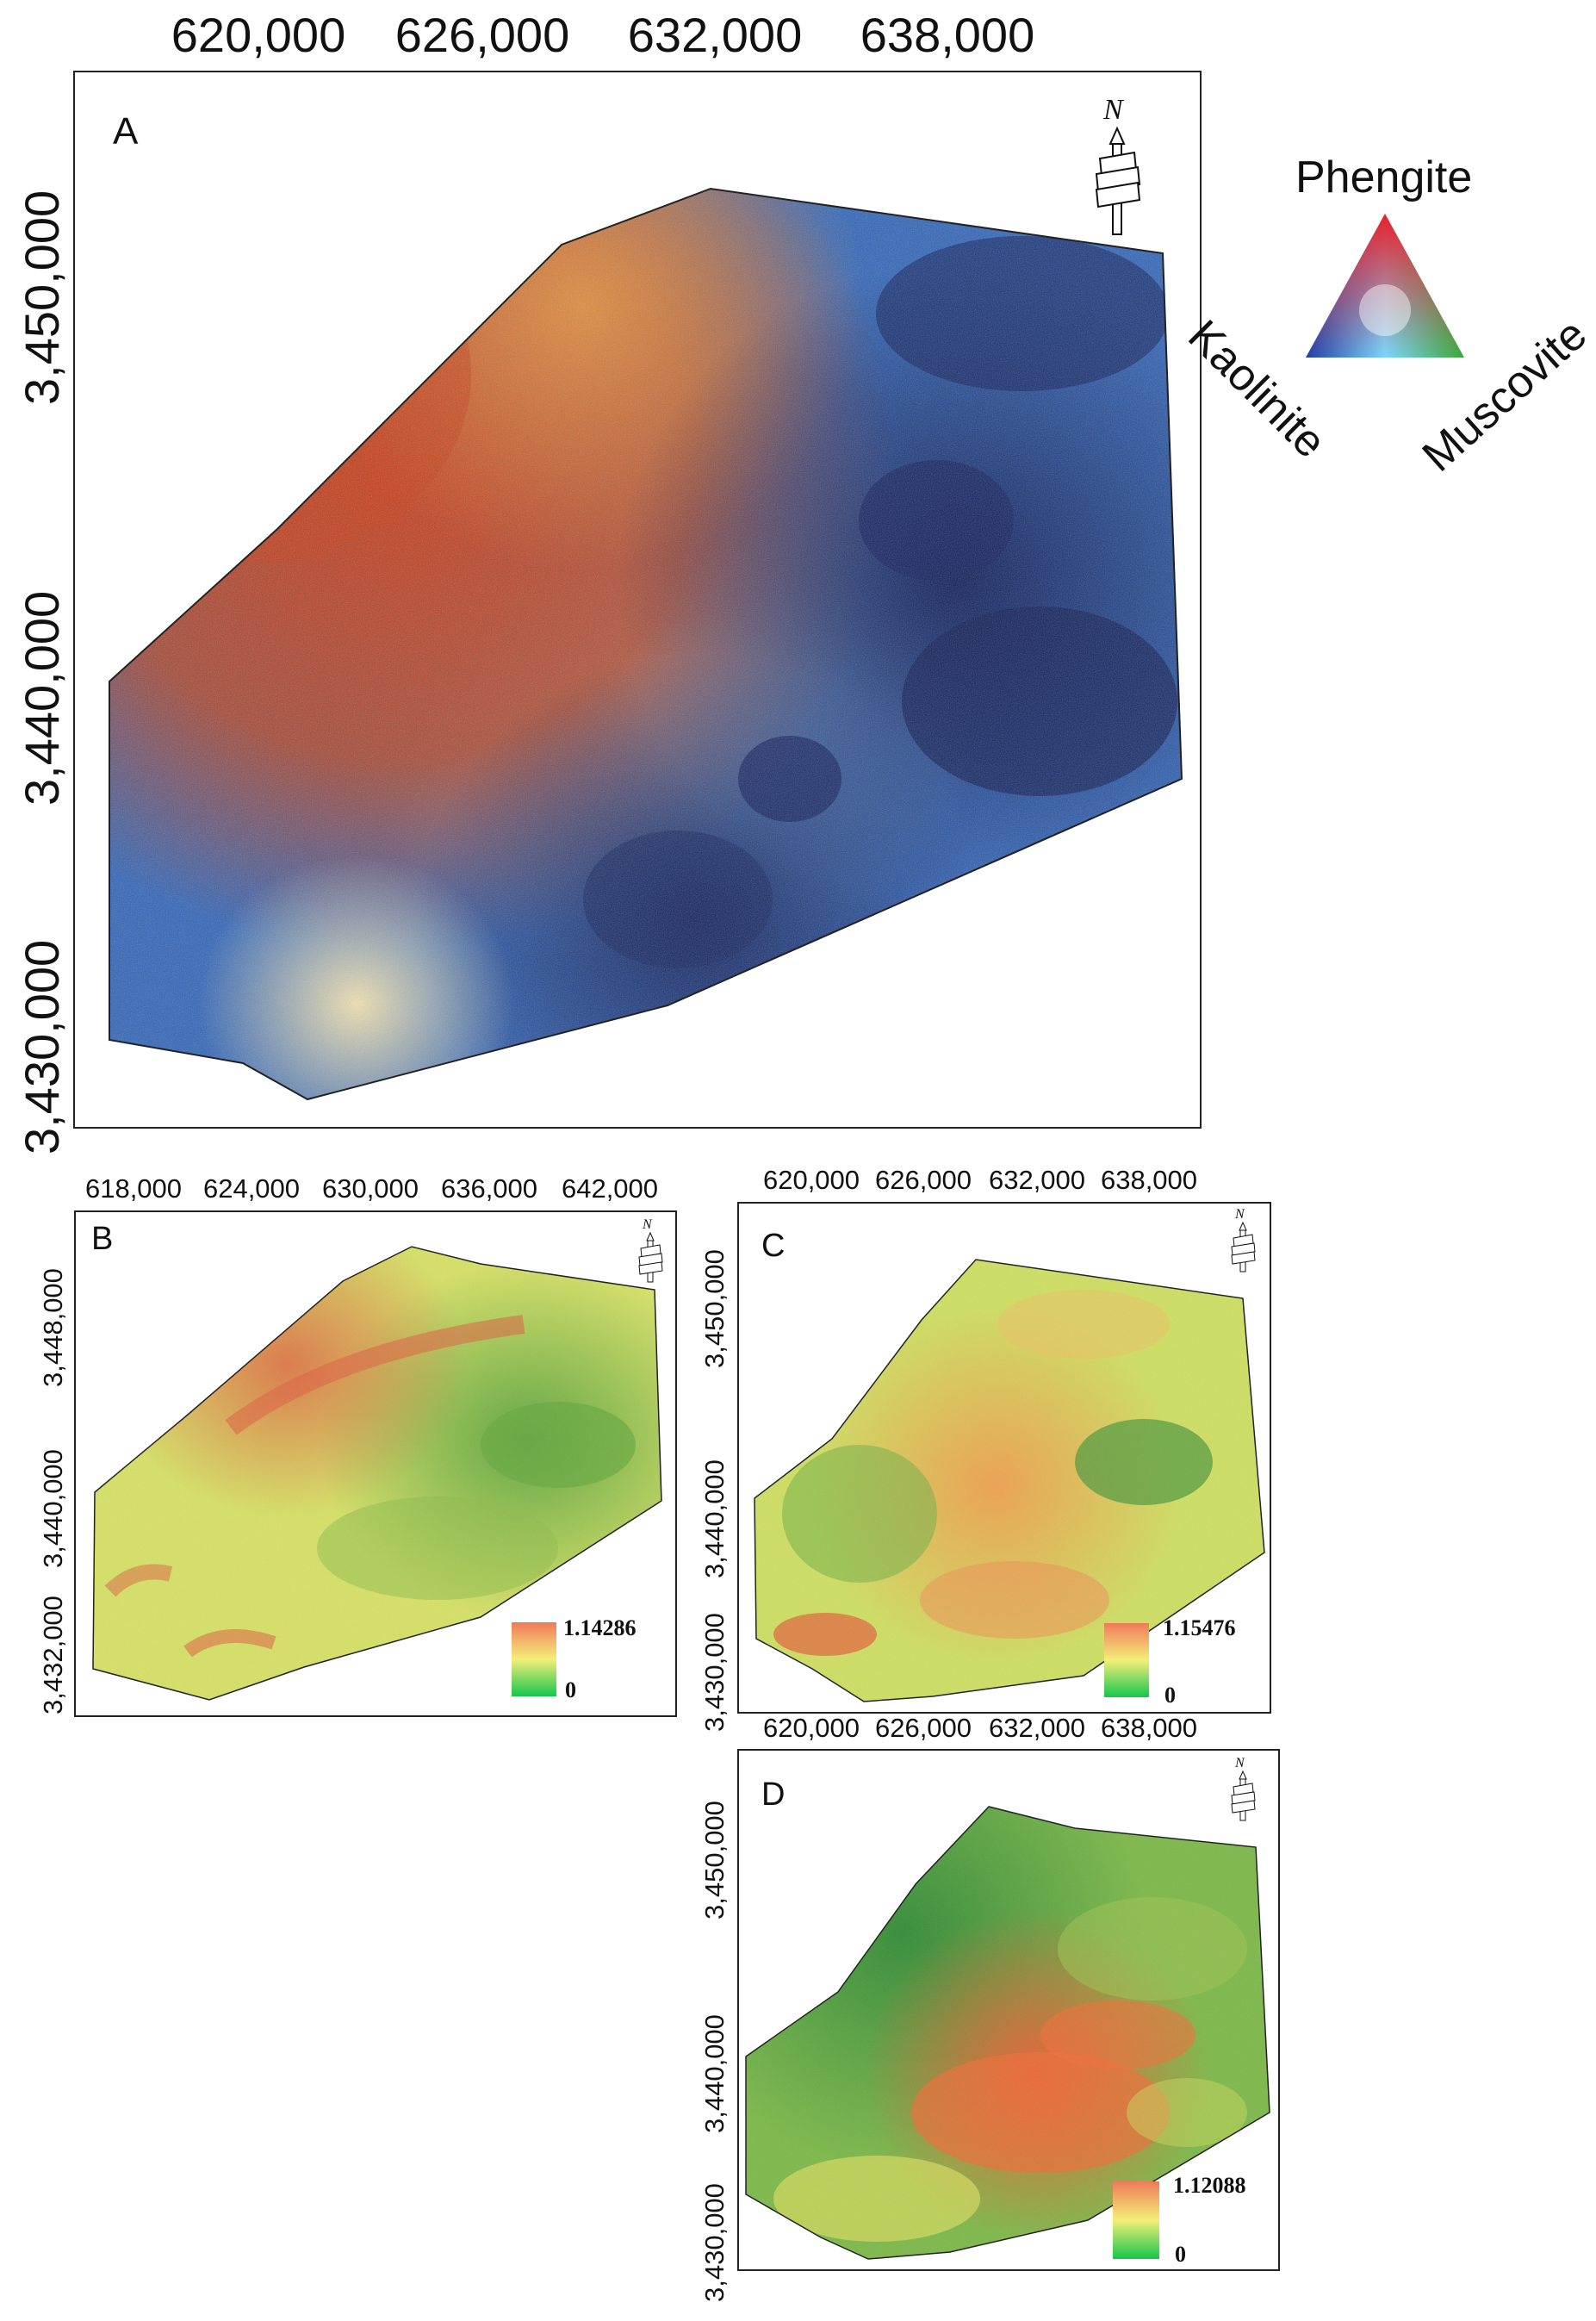 This screenshot has height=2321, width=1596. I want to click on panel-a-x-tick: 632,000, so click(715, 35).